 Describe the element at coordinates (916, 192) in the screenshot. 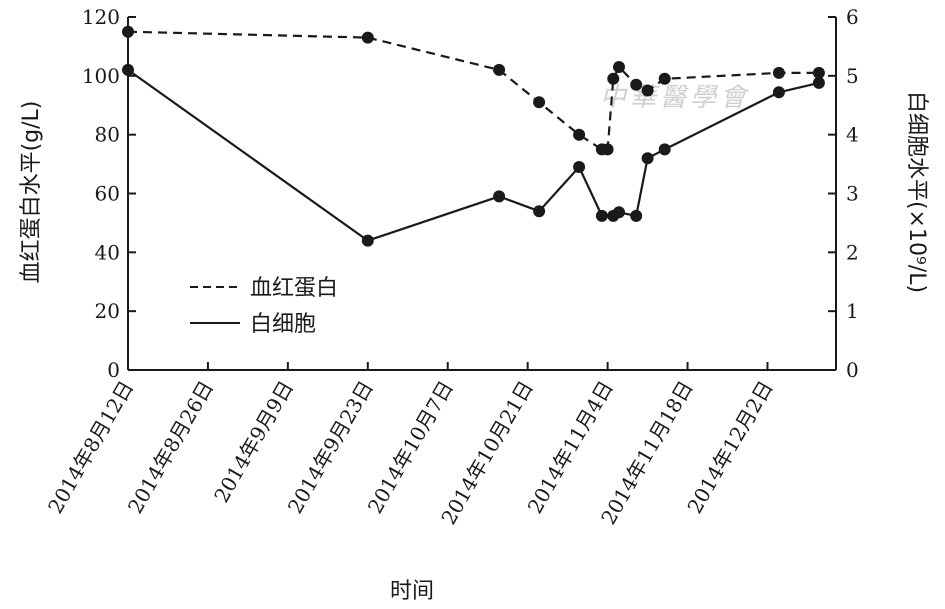

I see `y-axis-right-title: 白细胞水平(×10⁹/L)` at that location.